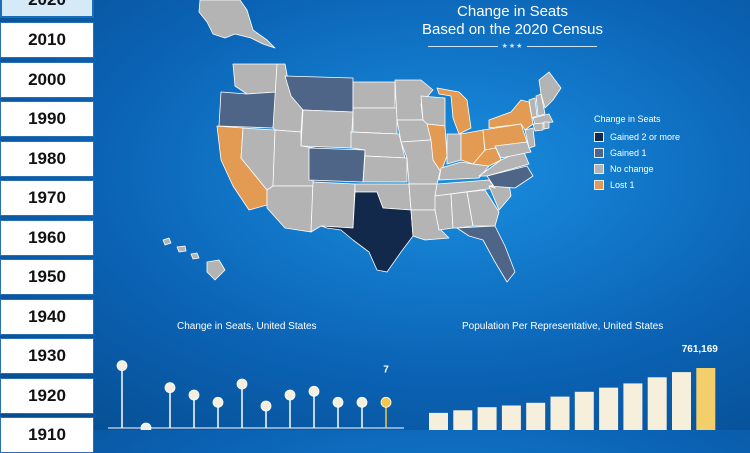 The width and height of the screenshot is (750, 453). I want to click on state-virginia, so click(504, 163).